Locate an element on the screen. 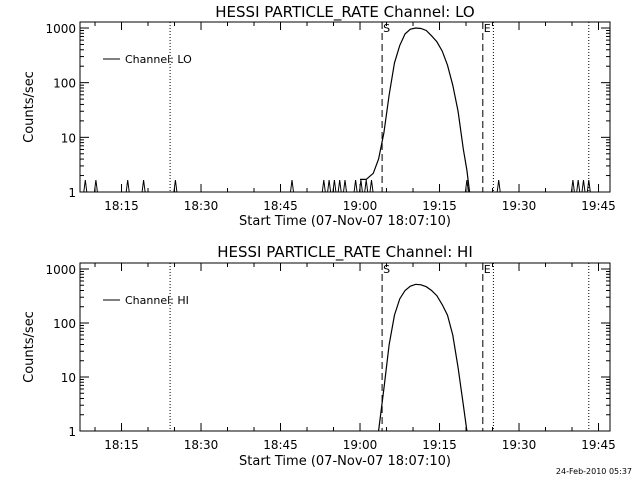 The image size is (640, 480). legend-label: Channel: HI is located at coordinates (157, 300).